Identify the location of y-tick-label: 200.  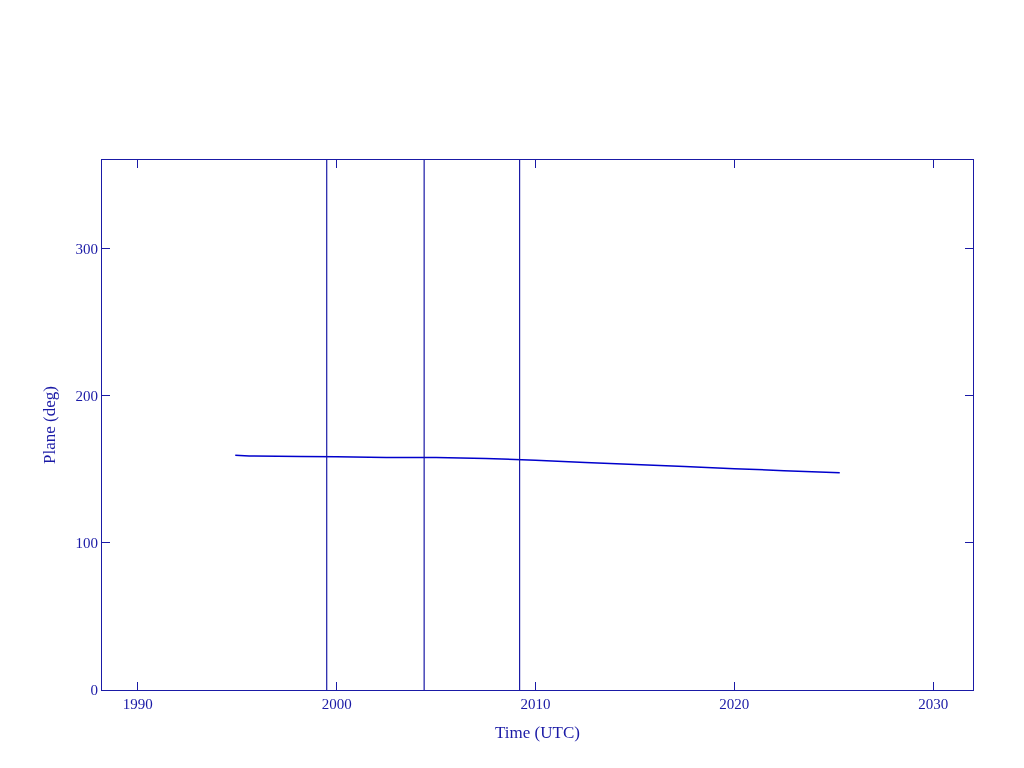
(86, 395).